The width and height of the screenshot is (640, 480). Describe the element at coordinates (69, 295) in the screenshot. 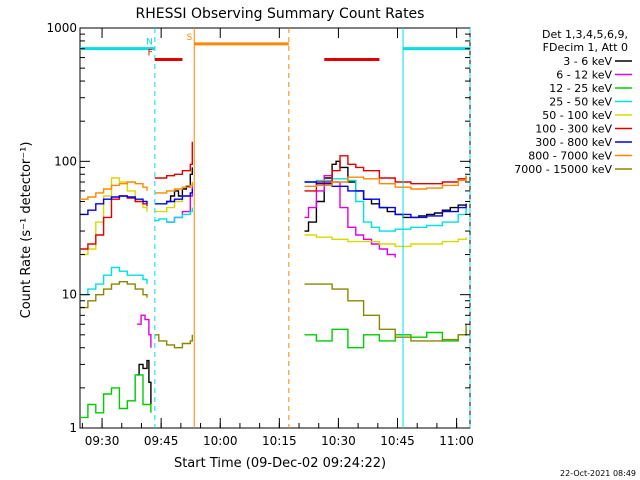

I see `y-tick-label: 10` at that location.